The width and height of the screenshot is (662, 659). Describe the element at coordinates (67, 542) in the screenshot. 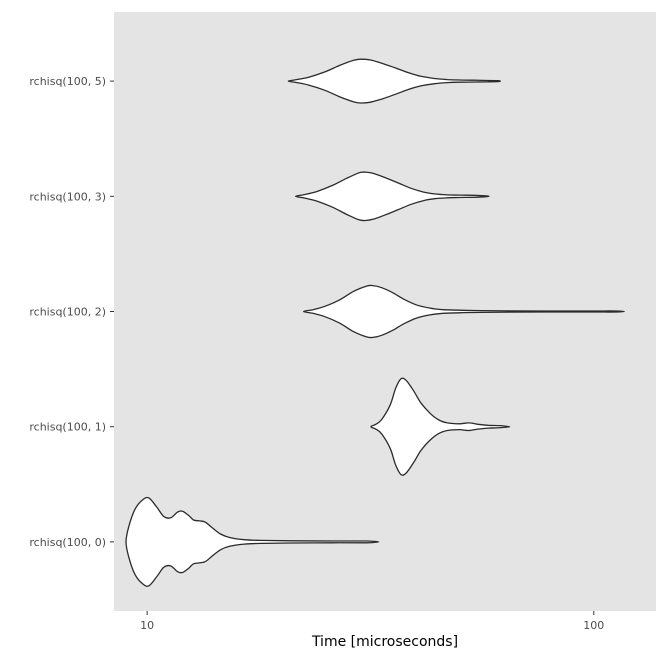

I see `y-tick-label-4: rchisq(100, 0)` at that location.